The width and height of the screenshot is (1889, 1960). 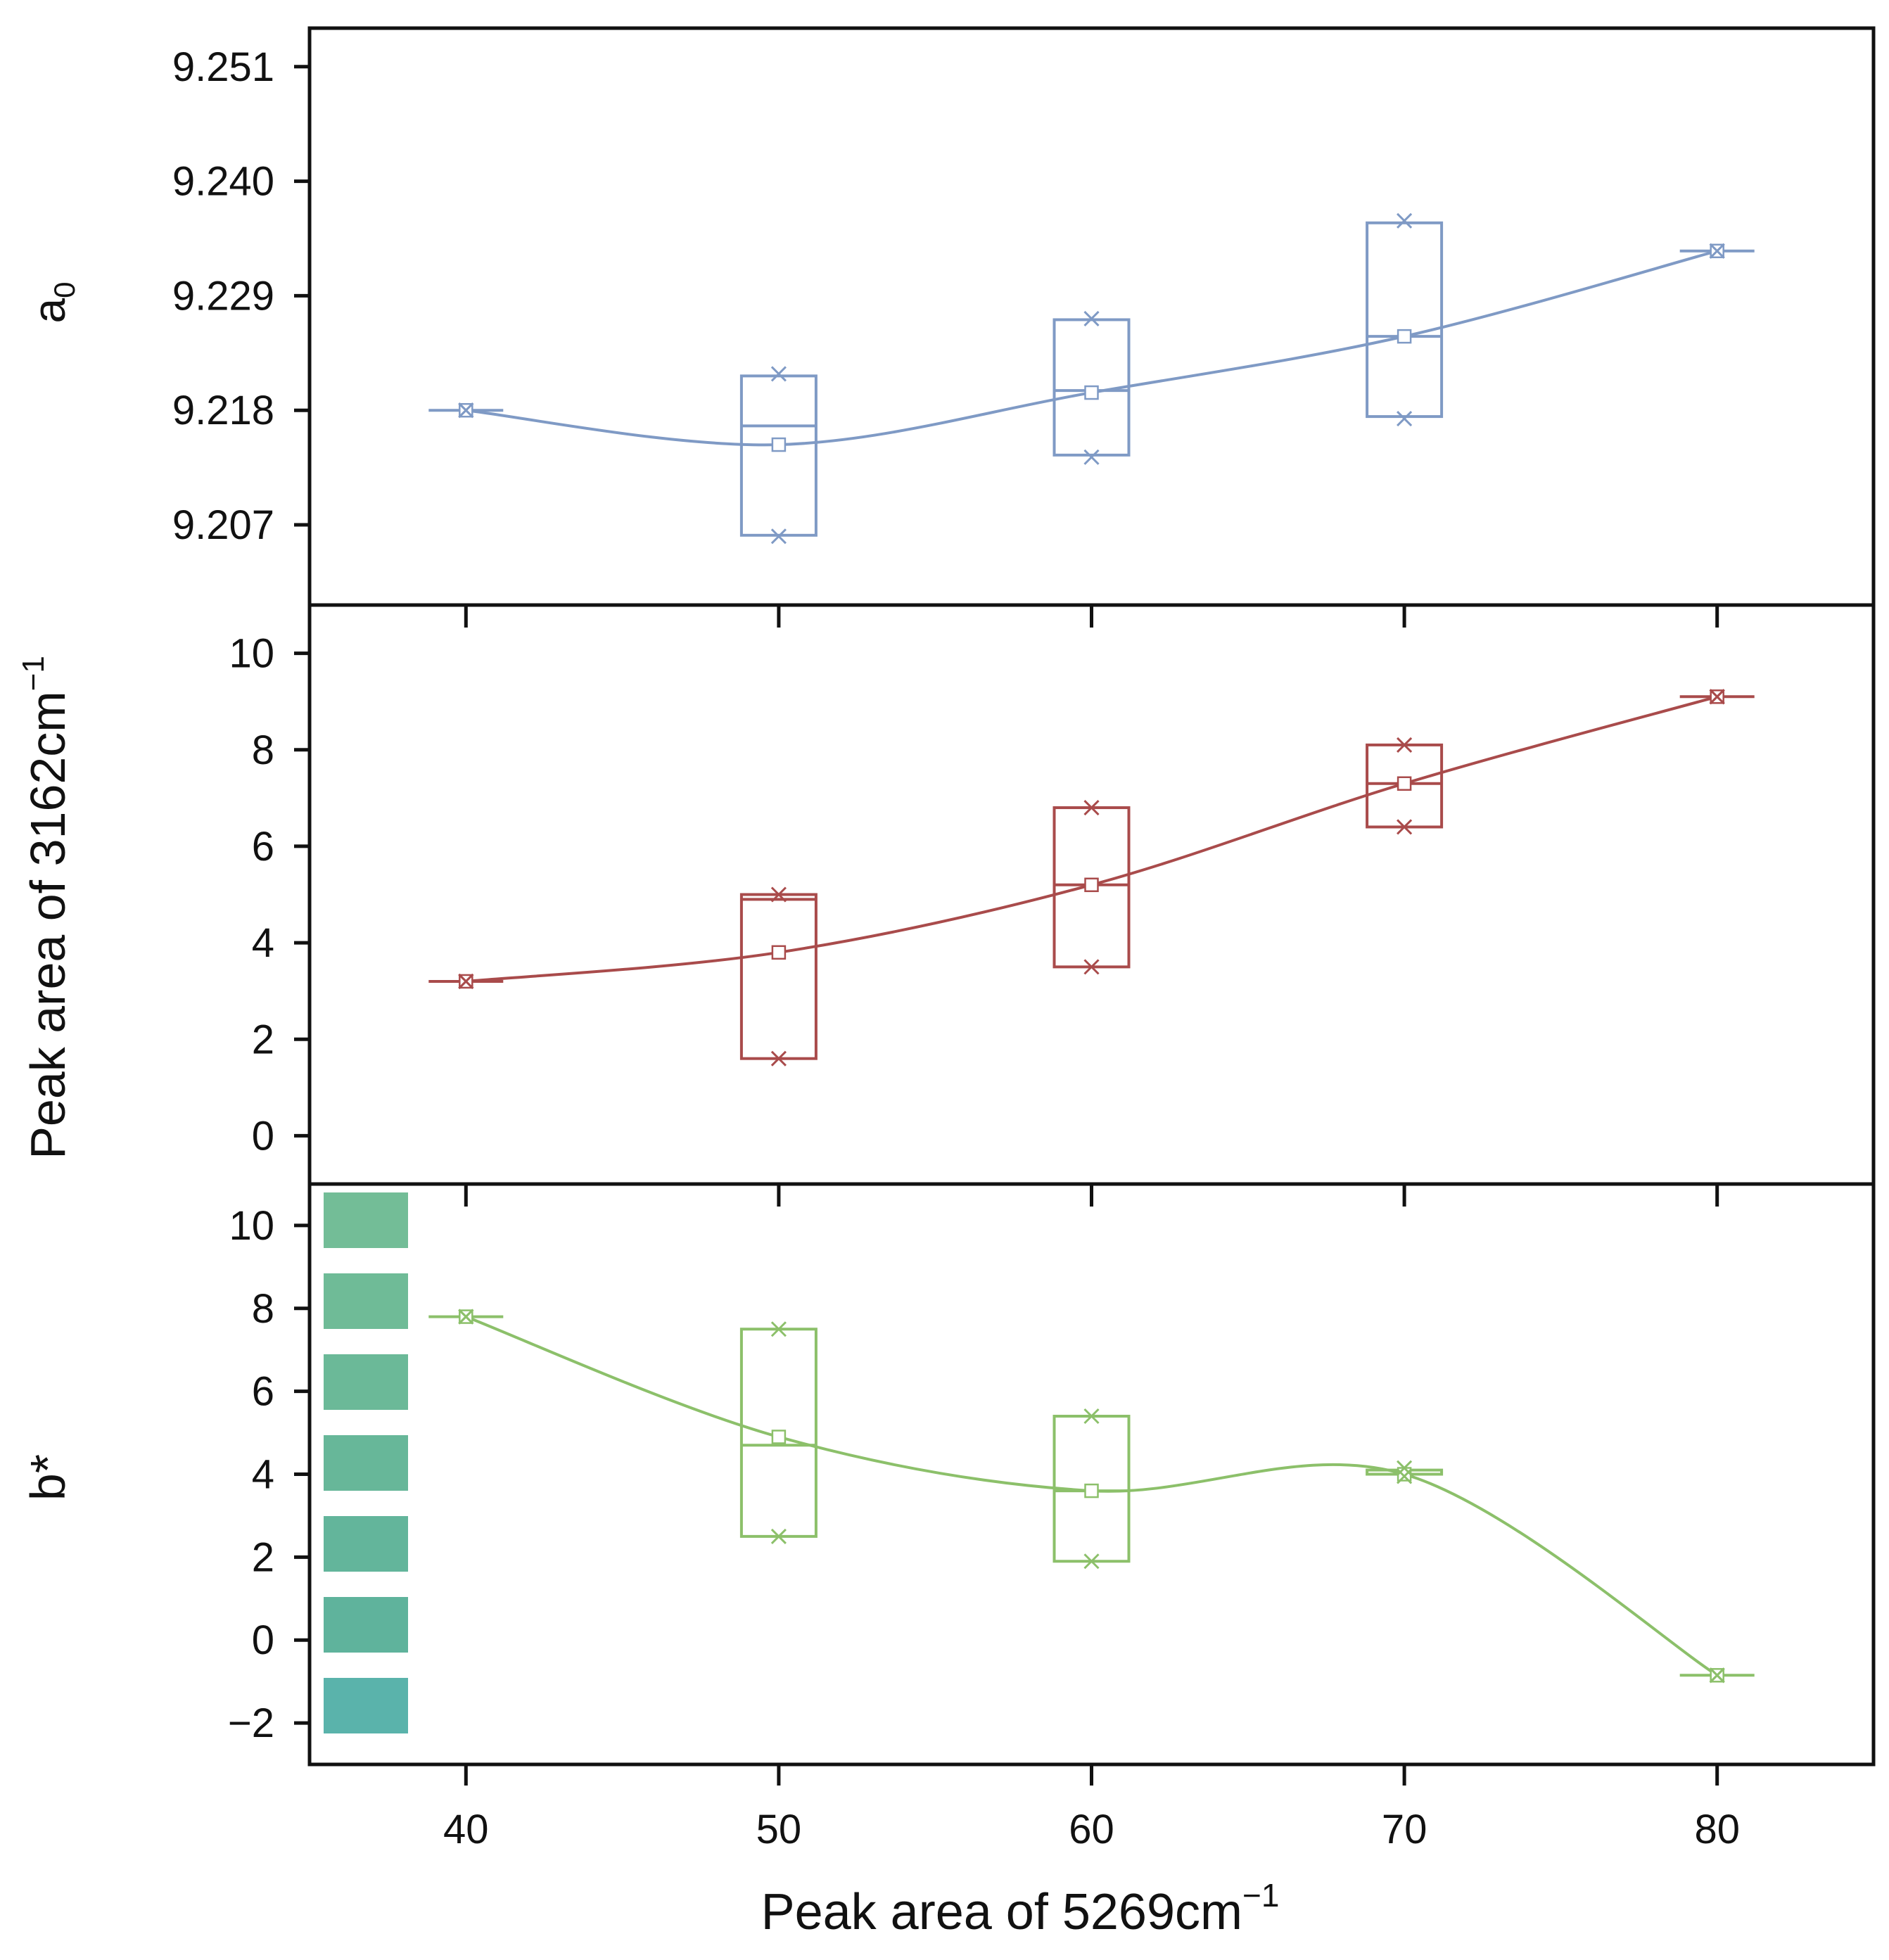 What do you see at coordinates (223, 525) in the screenshot?
I see `y-tick-label: 9.207` at bounding box center [223, 525].